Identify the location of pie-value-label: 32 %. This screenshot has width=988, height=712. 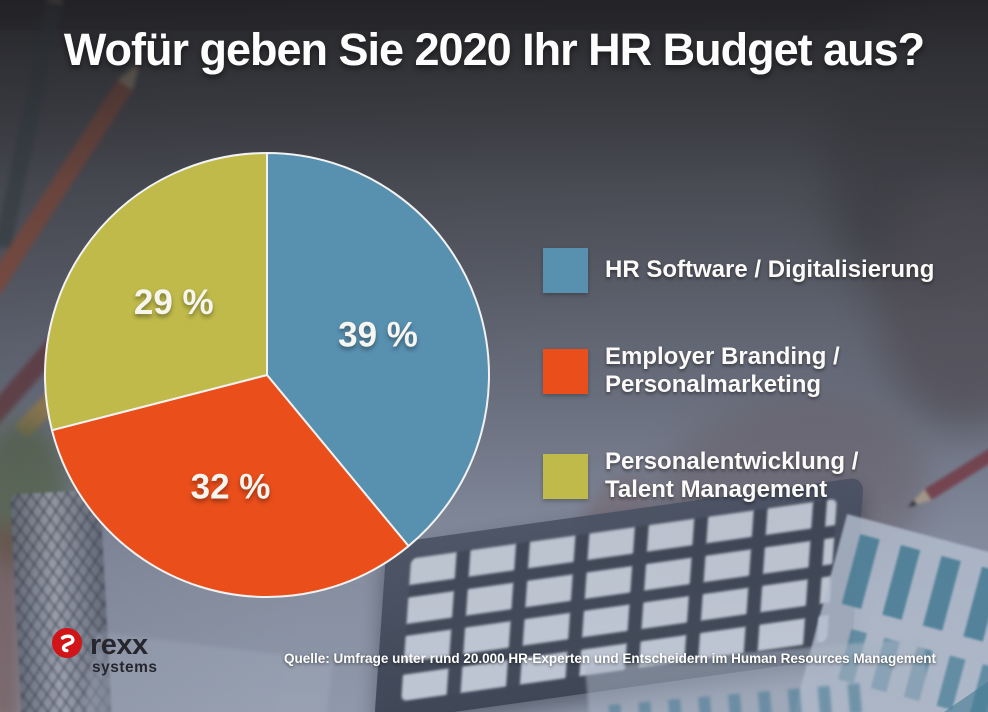
(231, 487).